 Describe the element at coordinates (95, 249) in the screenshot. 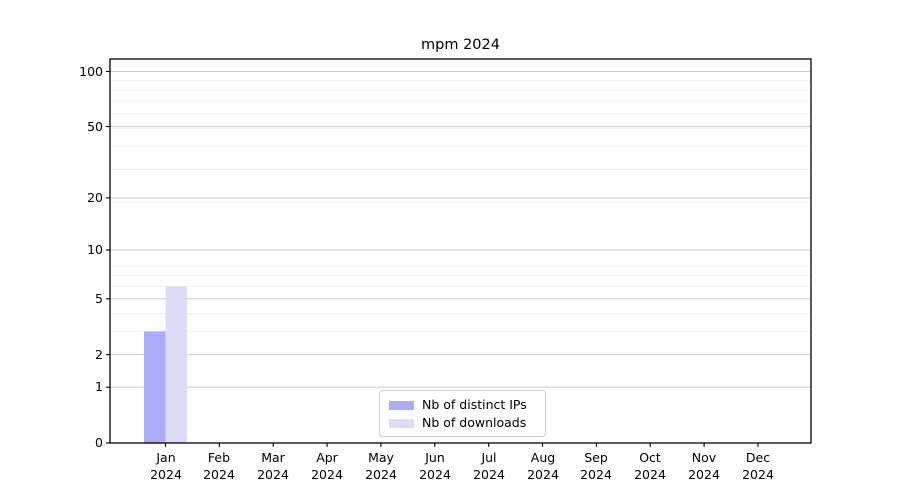

I see `y-tick-label: 10` at that location.